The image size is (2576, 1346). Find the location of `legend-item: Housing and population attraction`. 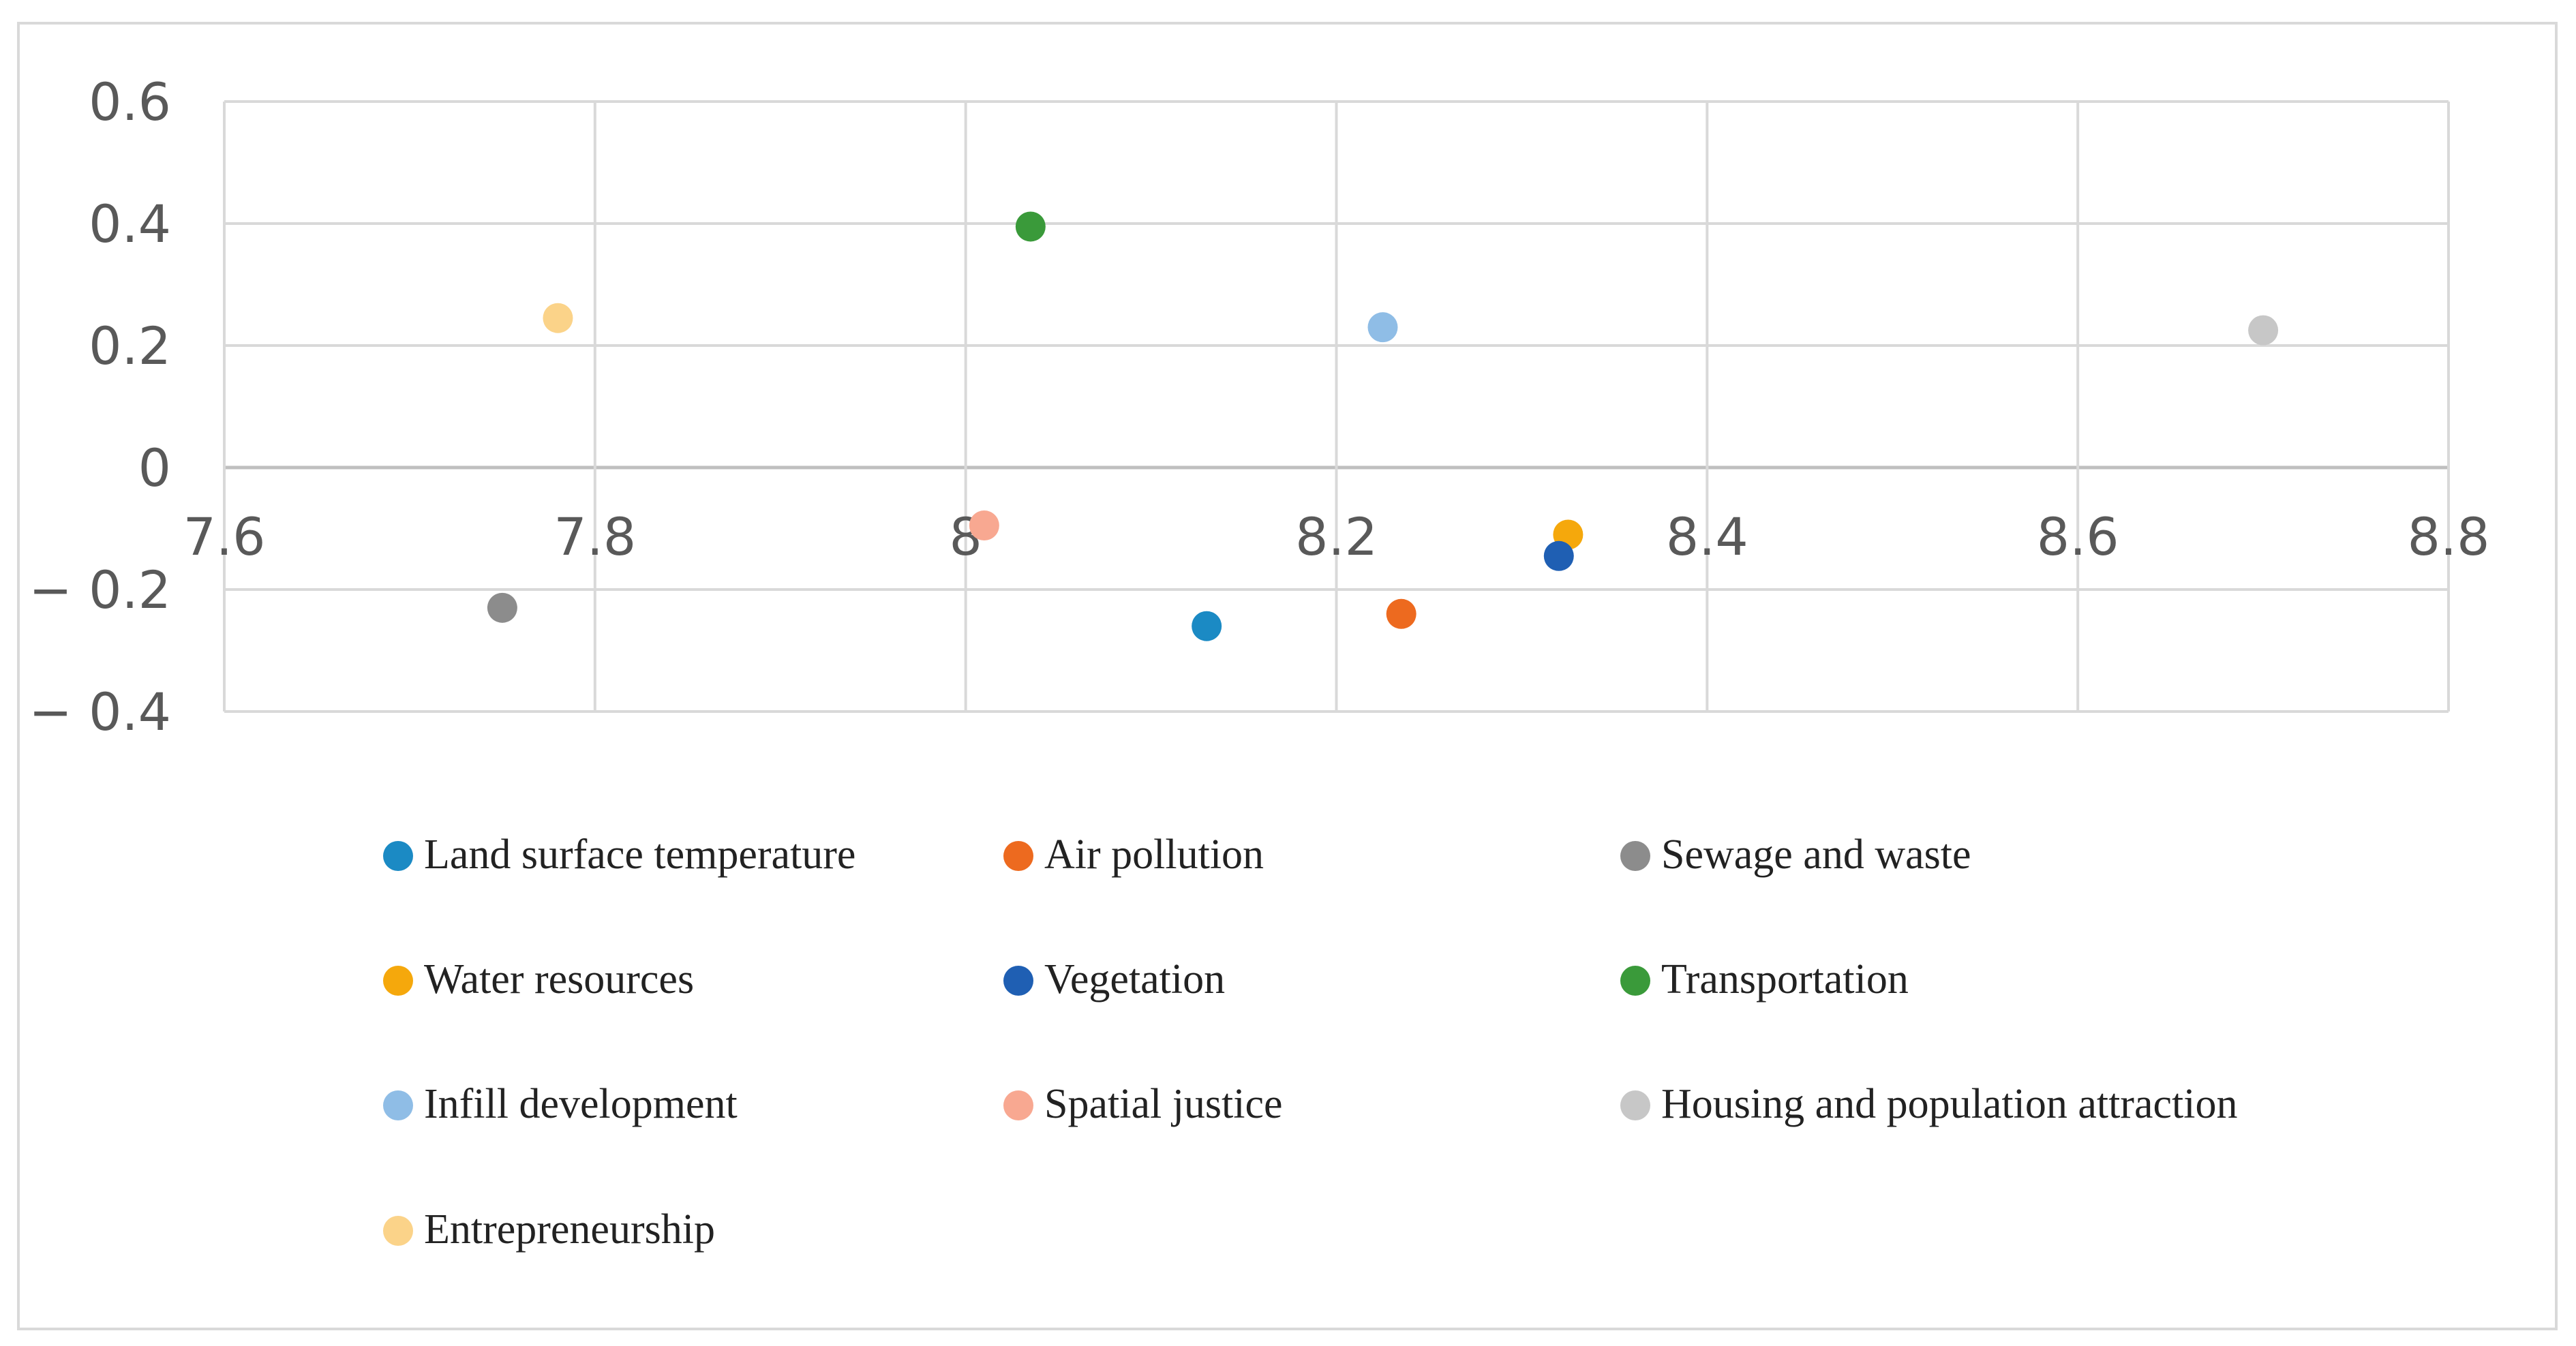

legend-item: Housing and population attraction is located at coordinates (1928, 1104).